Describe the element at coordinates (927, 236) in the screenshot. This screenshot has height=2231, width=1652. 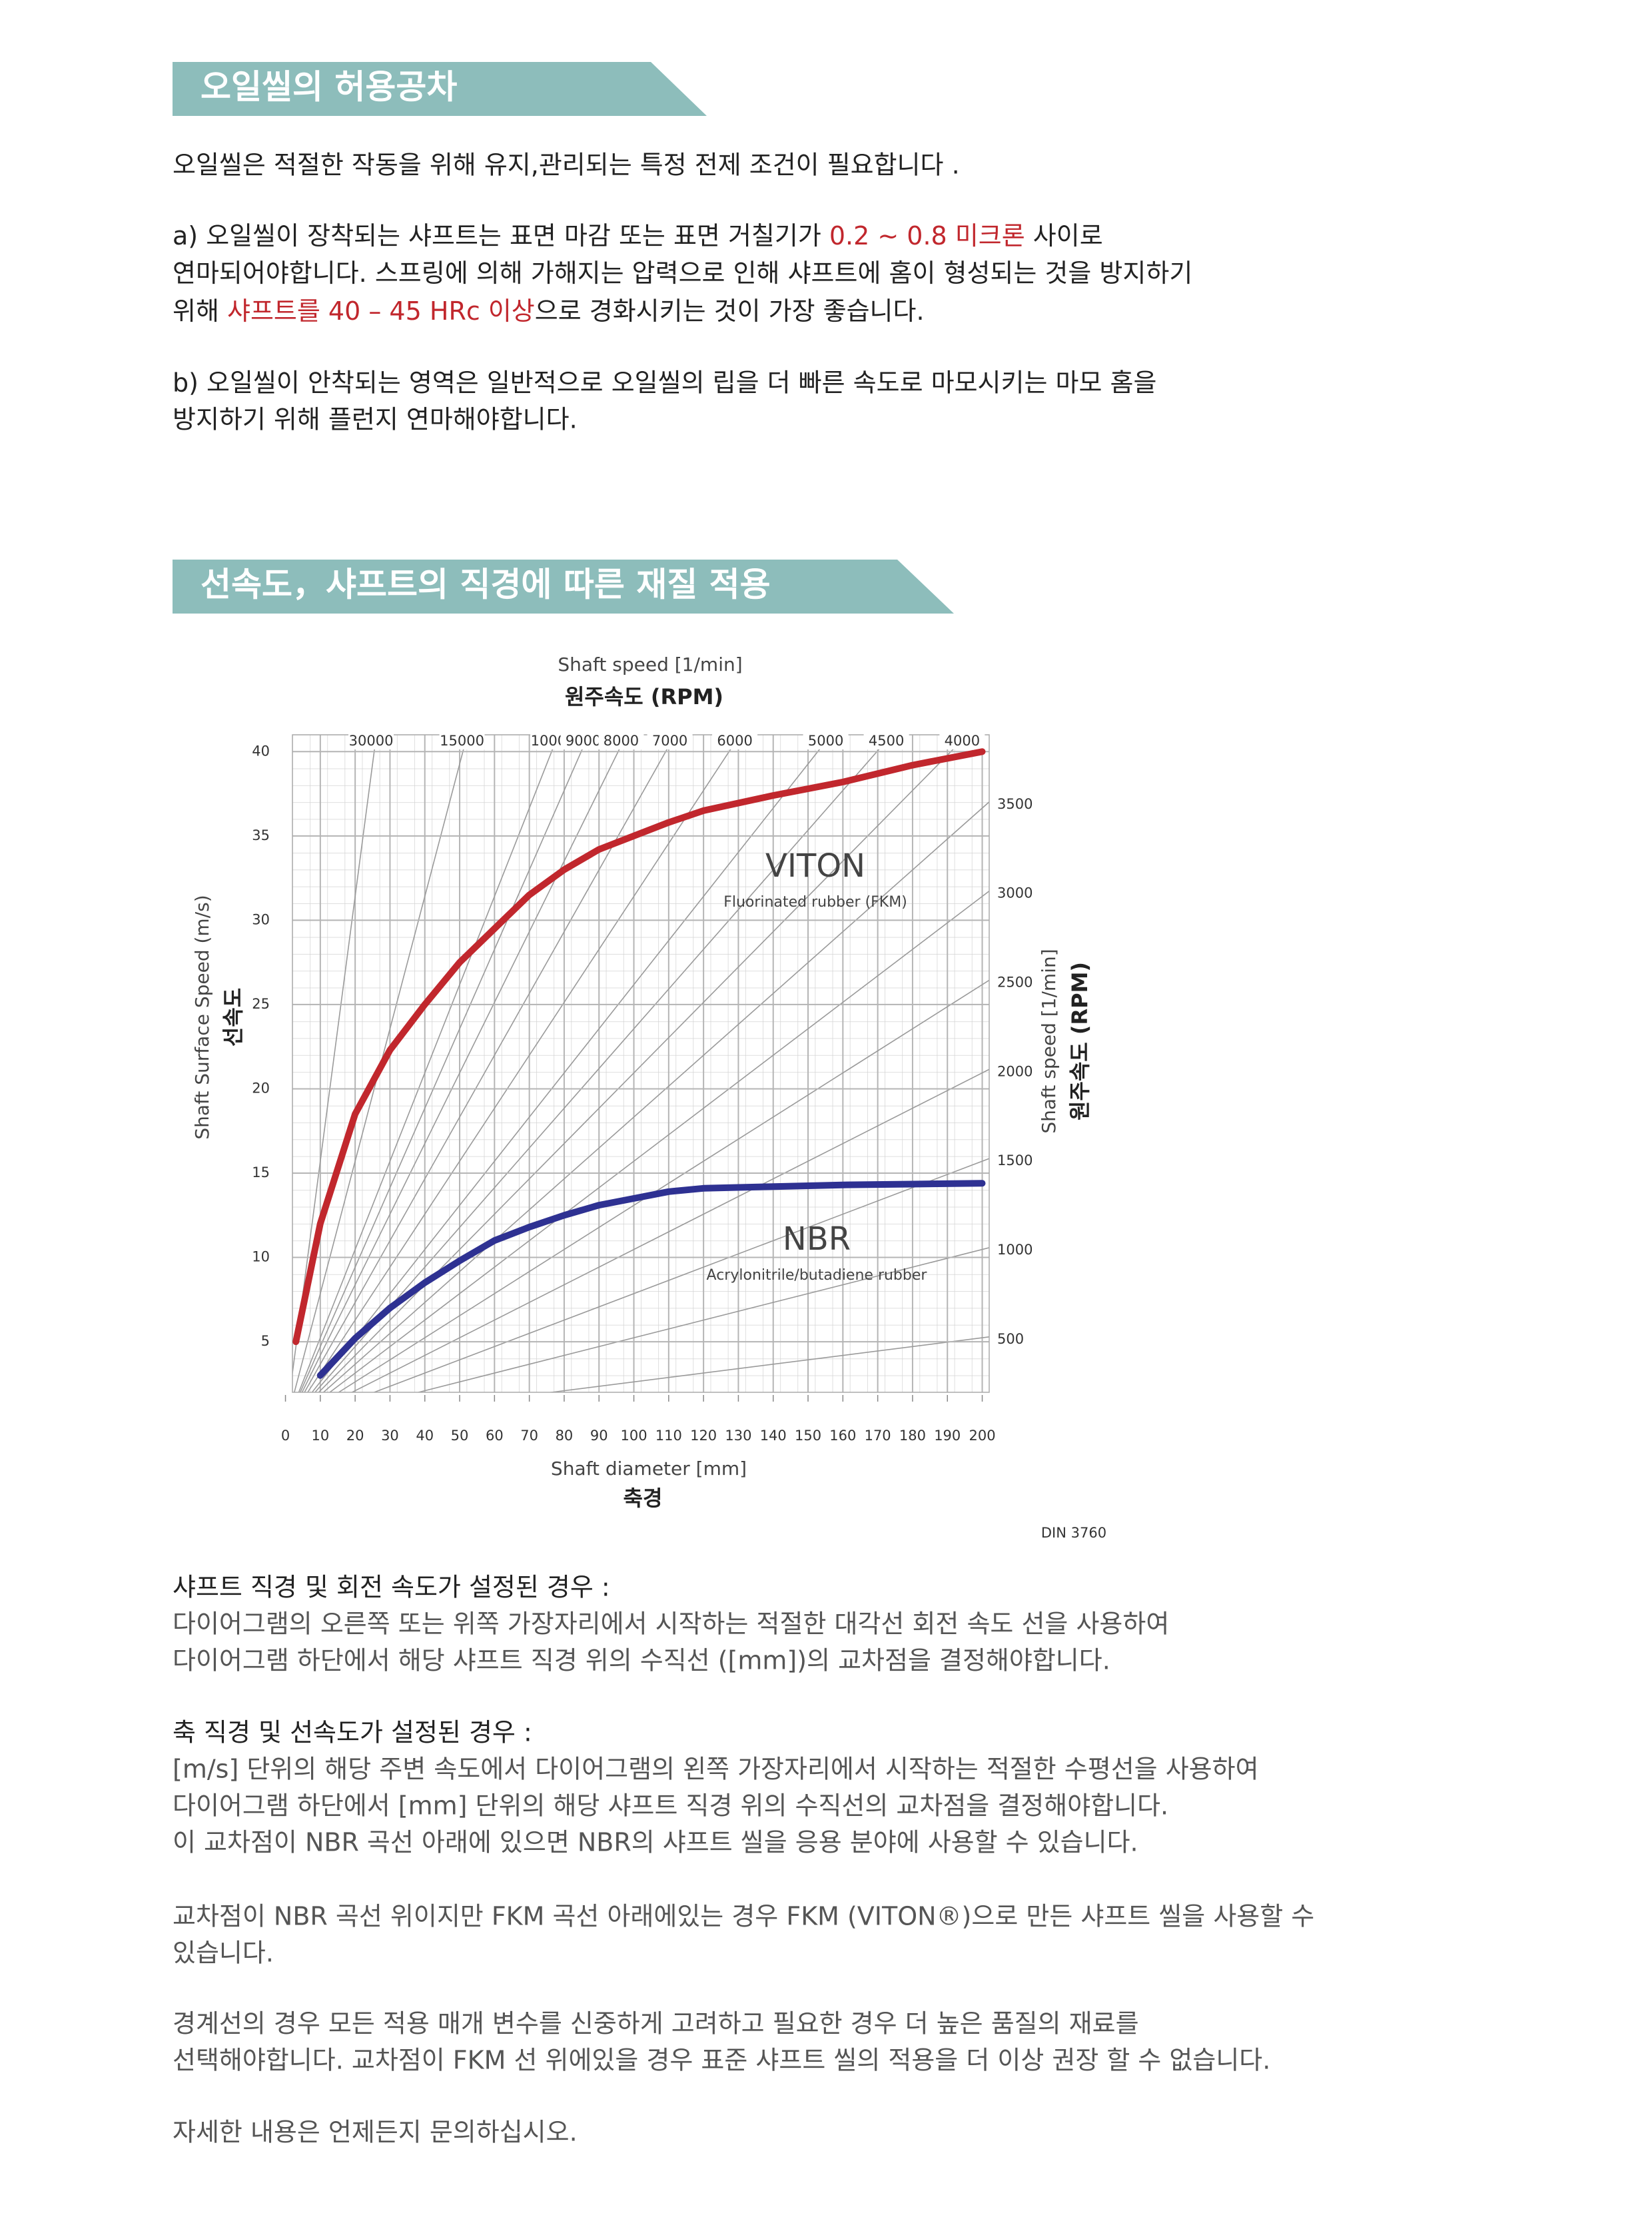
I see `highlight: 0.2 ~ 0.8 미크론` at that location.